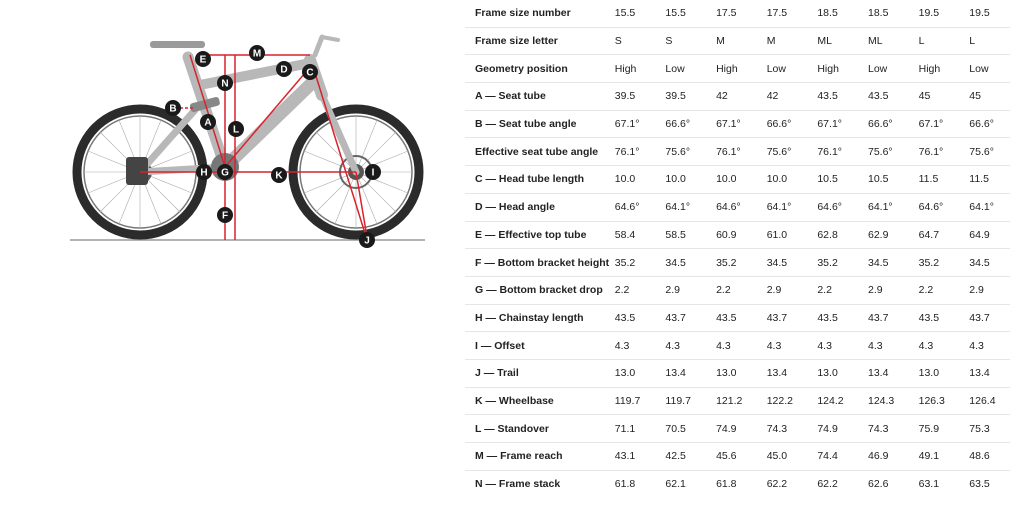 The height and width of the screenshot is (532, 1024). What do you see at coordinates (934, 13) in the screenshot?
I see `table-cell: 19.5` at bounding box center [934, 13].